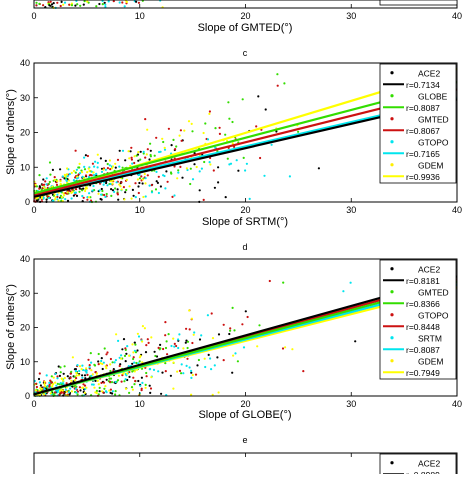  Describe the element at coordinates (244, 440) in the screenshot. I see `panel-e-title: e` at that location.